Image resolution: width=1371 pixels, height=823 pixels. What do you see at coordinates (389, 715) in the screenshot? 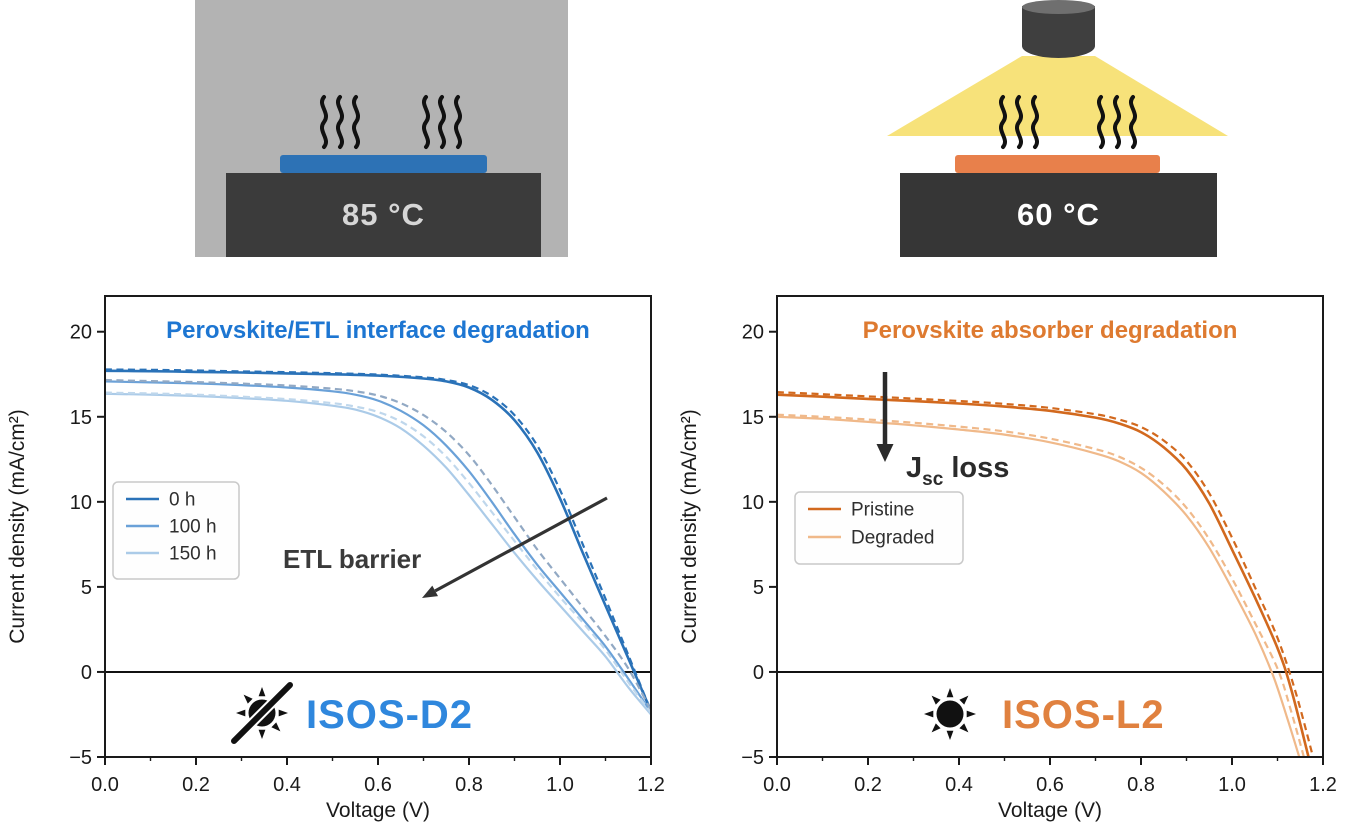
I see `isos-protocol-label: ISOS-D2` at bounding box center [389, 715].